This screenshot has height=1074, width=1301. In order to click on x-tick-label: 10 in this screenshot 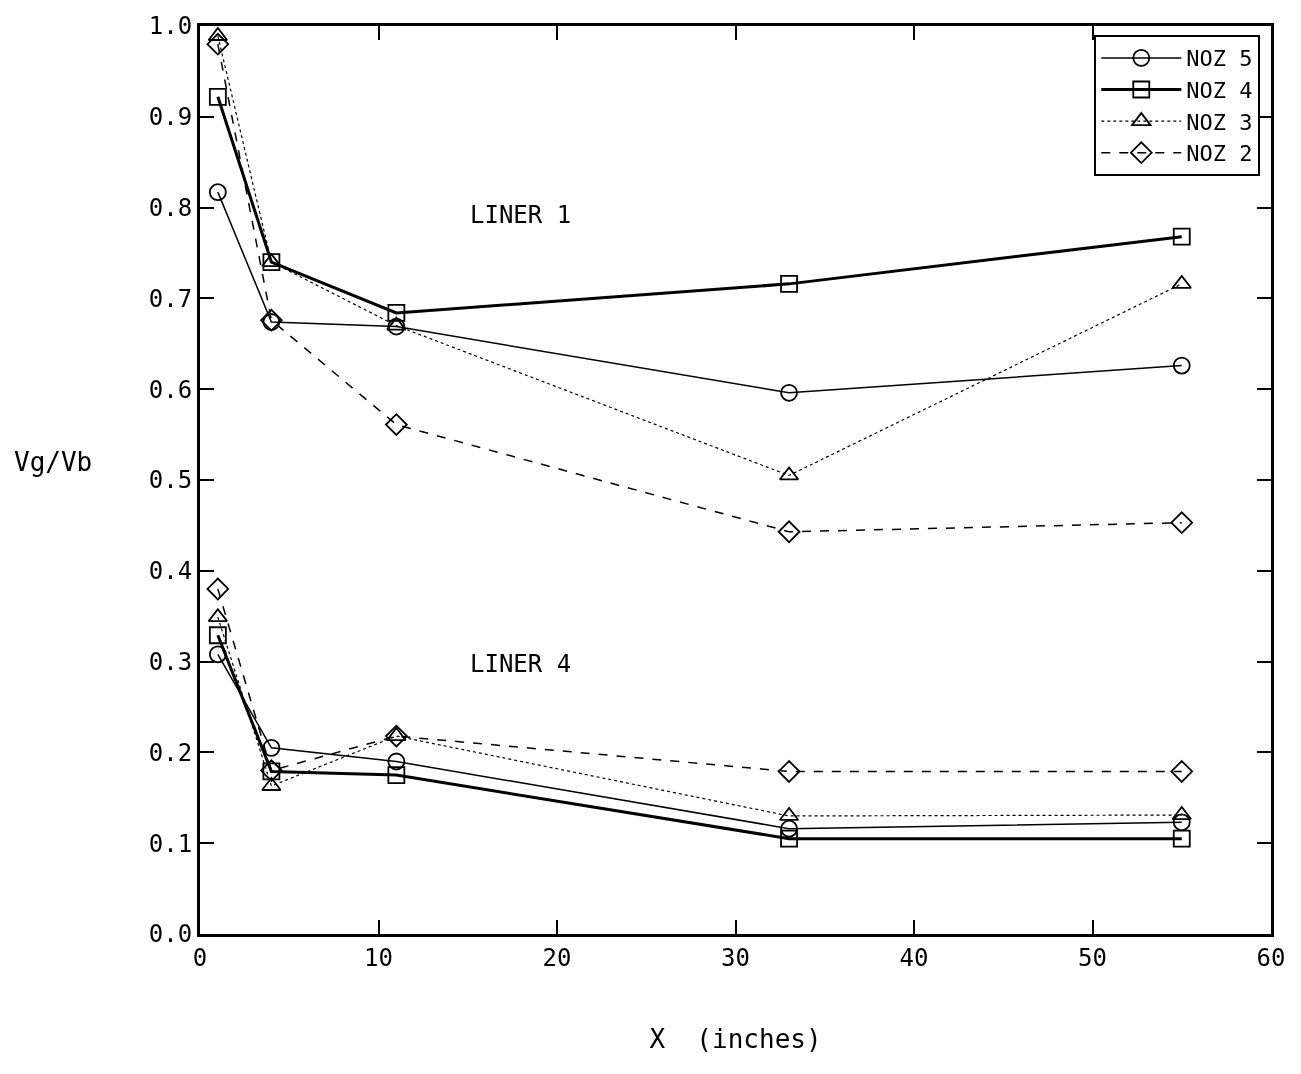, I will do `click(378, 957)`.